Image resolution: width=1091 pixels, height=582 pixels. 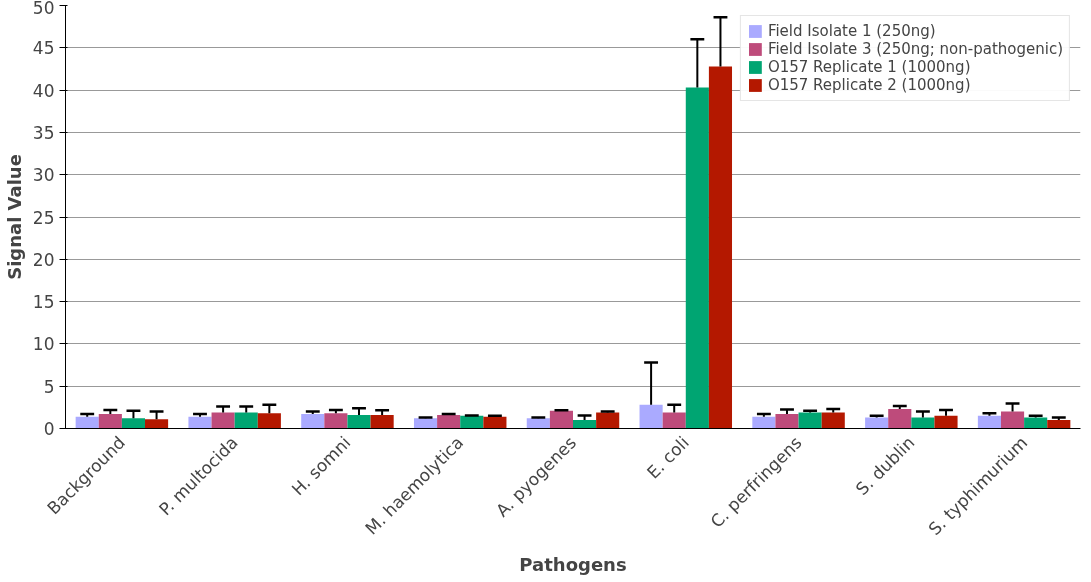 I want to click on y-tick-label: 10, so click(x=43, y=344).